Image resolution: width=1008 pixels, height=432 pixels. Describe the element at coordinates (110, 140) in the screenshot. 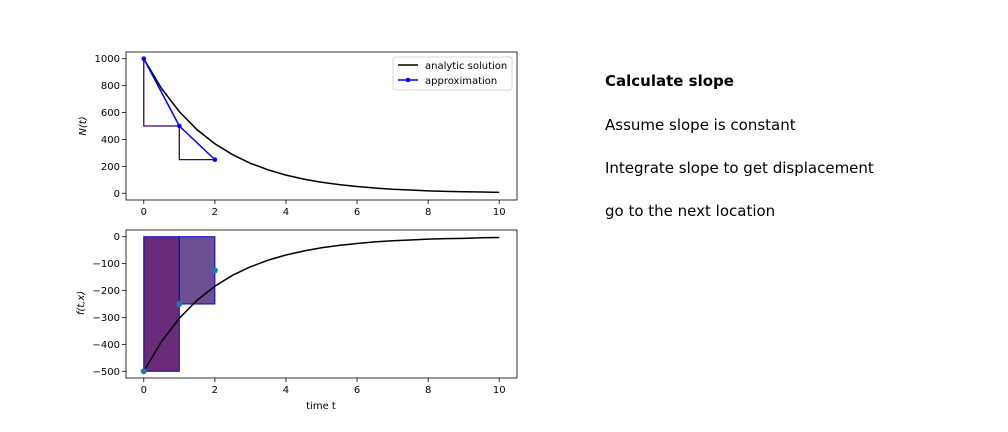

I see `top-y-tick-label: 400` at that location.